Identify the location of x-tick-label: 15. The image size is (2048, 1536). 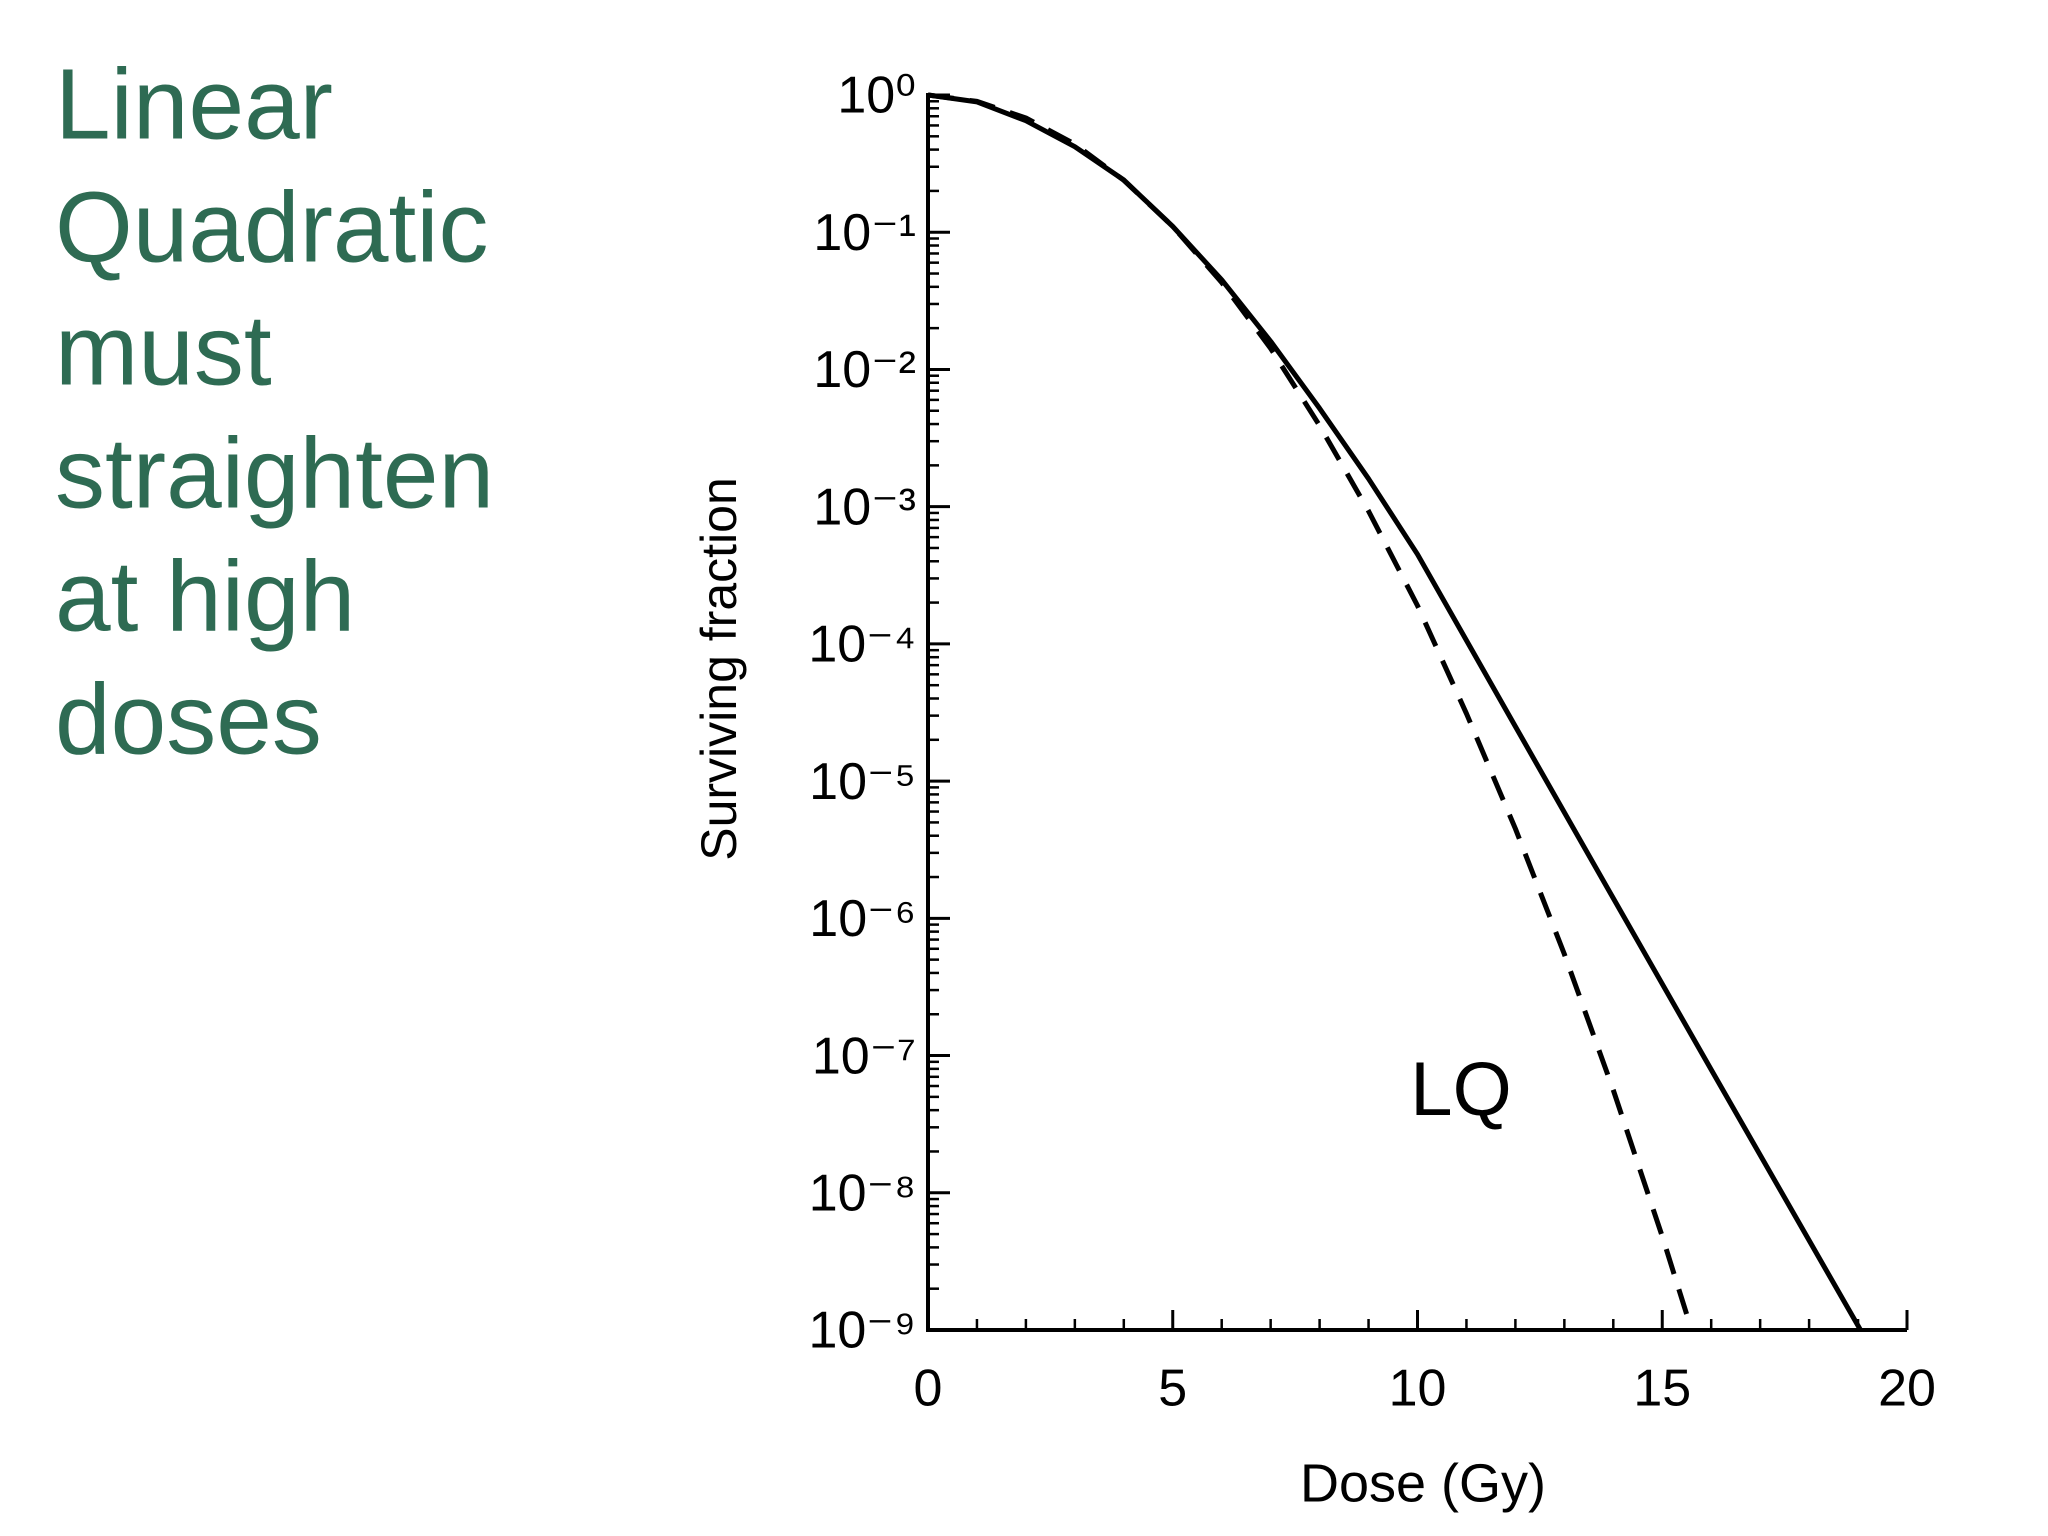
(1662, 1389).